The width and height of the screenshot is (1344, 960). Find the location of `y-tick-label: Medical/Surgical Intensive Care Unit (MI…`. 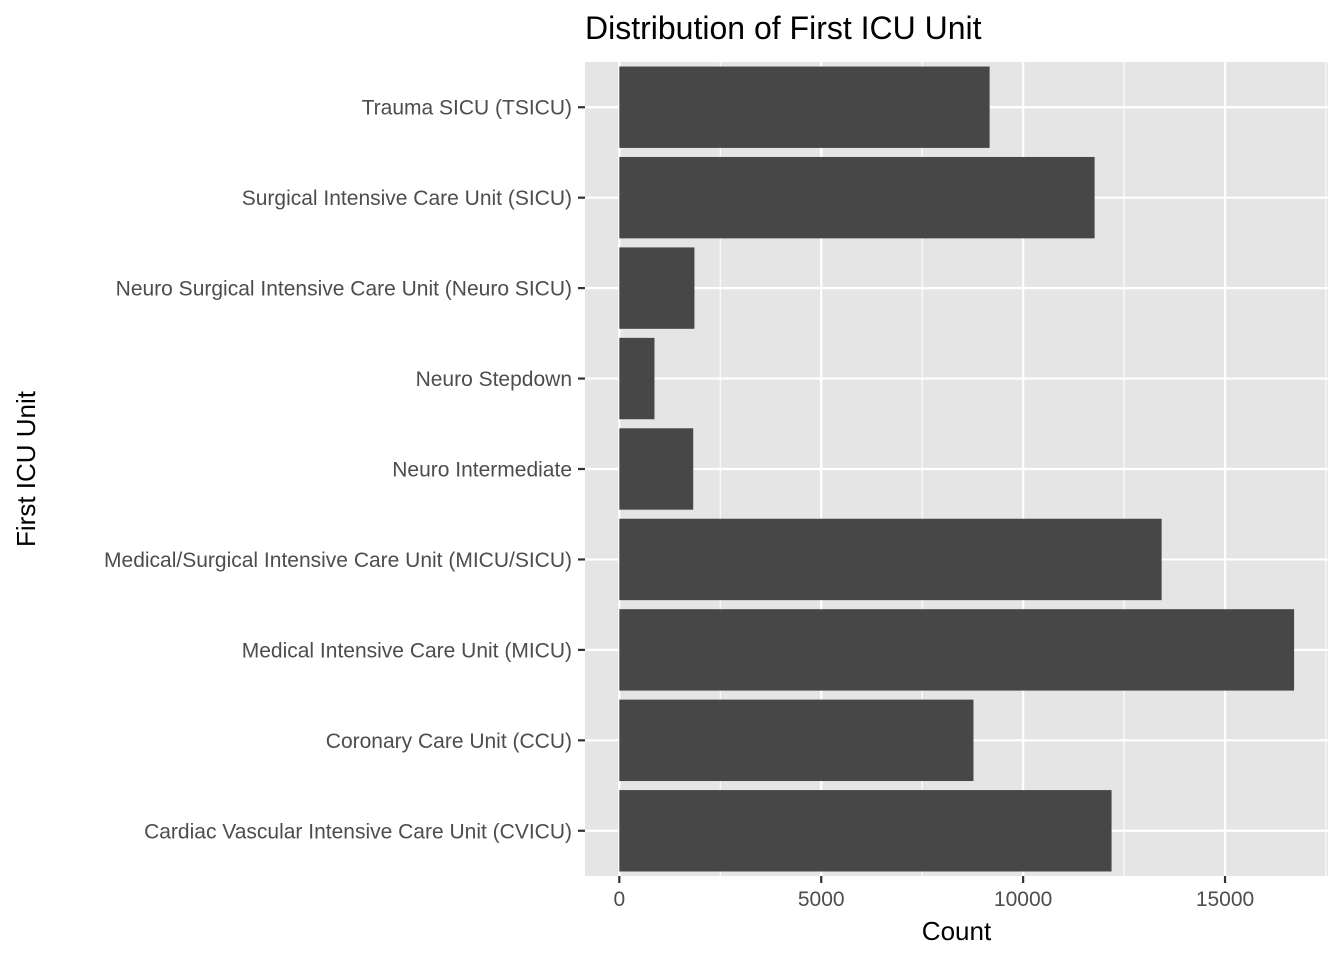

y-tick-label: Medical/Surgical Intensive Care Unit (MI… is located at coordinates (338, 560).